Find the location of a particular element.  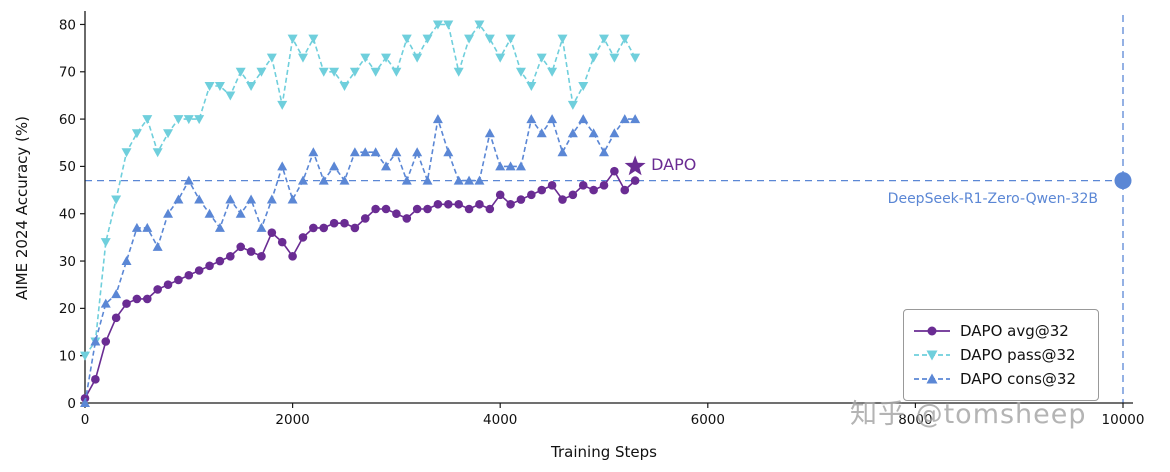

dapo-annotation-label: DAPO is located at coordinates (674, 165).